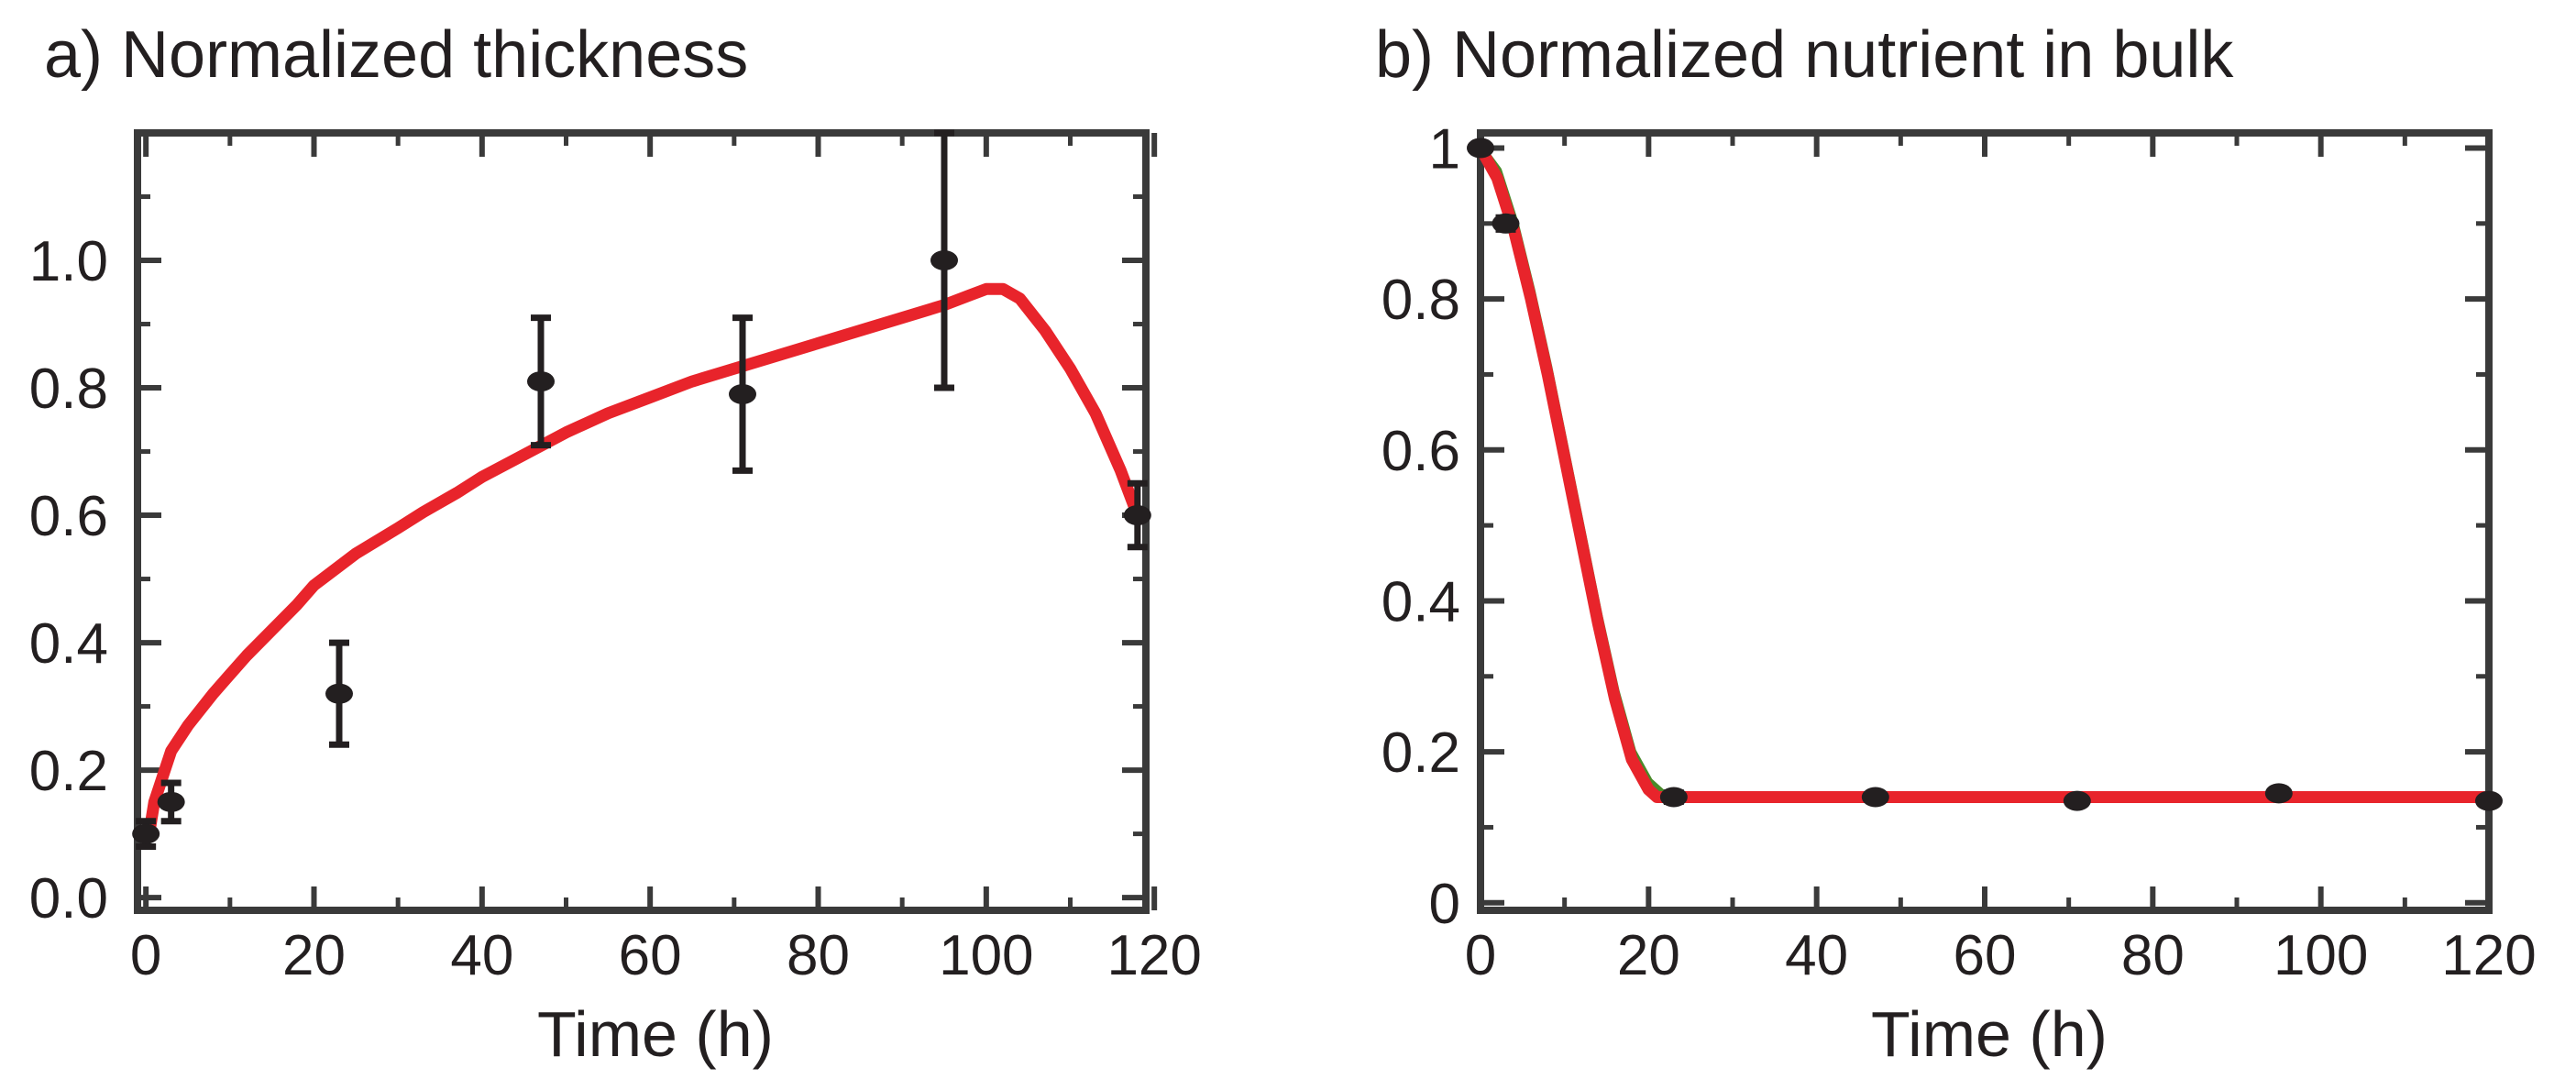 Image resolution: width=2576 pixels, height=1090 pixels. Describe the element at coordinates (1481, 955) in the screenshot. I see `panel-b-x-tick-label-0: 0` at that location.